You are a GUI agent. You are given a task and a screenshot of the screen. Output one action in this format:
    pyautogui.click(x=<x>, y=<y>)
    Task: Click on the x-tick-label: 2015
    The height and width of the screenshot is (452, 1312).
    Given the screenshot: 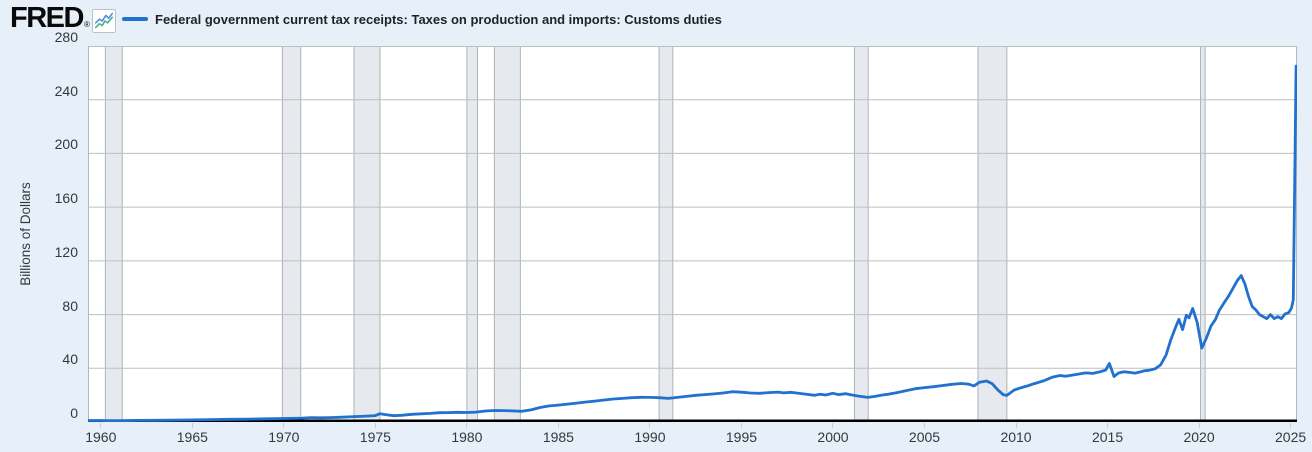 What is the action you would take?
    pyautogui.click(x=1107, y=437)
    